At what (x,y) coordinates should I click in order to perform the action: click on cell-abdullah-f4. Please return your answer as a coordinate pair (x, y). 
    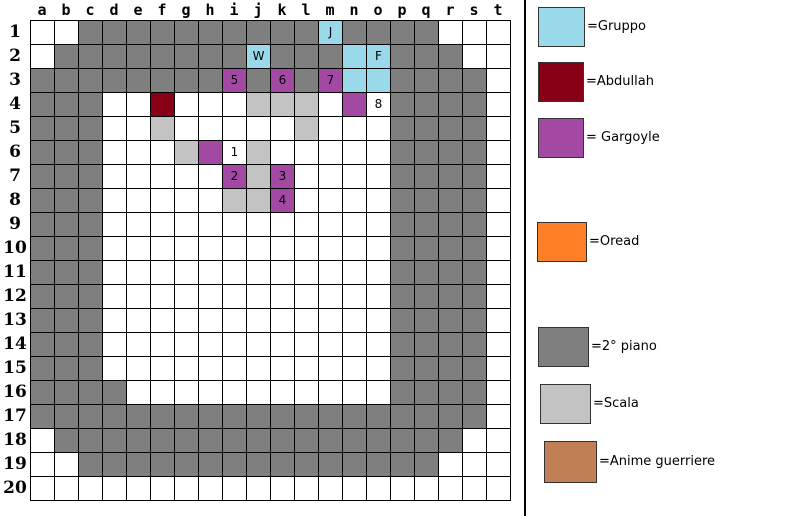
    Looking at the image, I should click on (162, 104).